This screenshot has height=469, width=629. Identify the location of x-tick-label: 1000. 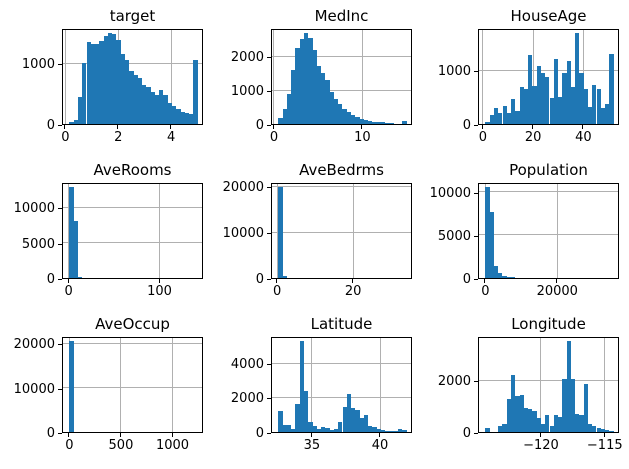
(172, 445).